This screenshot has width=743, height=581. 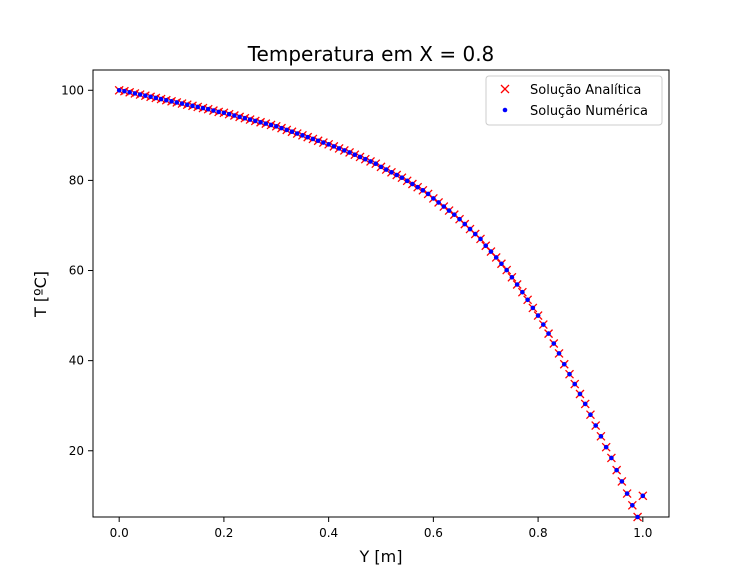 I want to click on x-tick-label: 0.6, so click(x=433, y=533).